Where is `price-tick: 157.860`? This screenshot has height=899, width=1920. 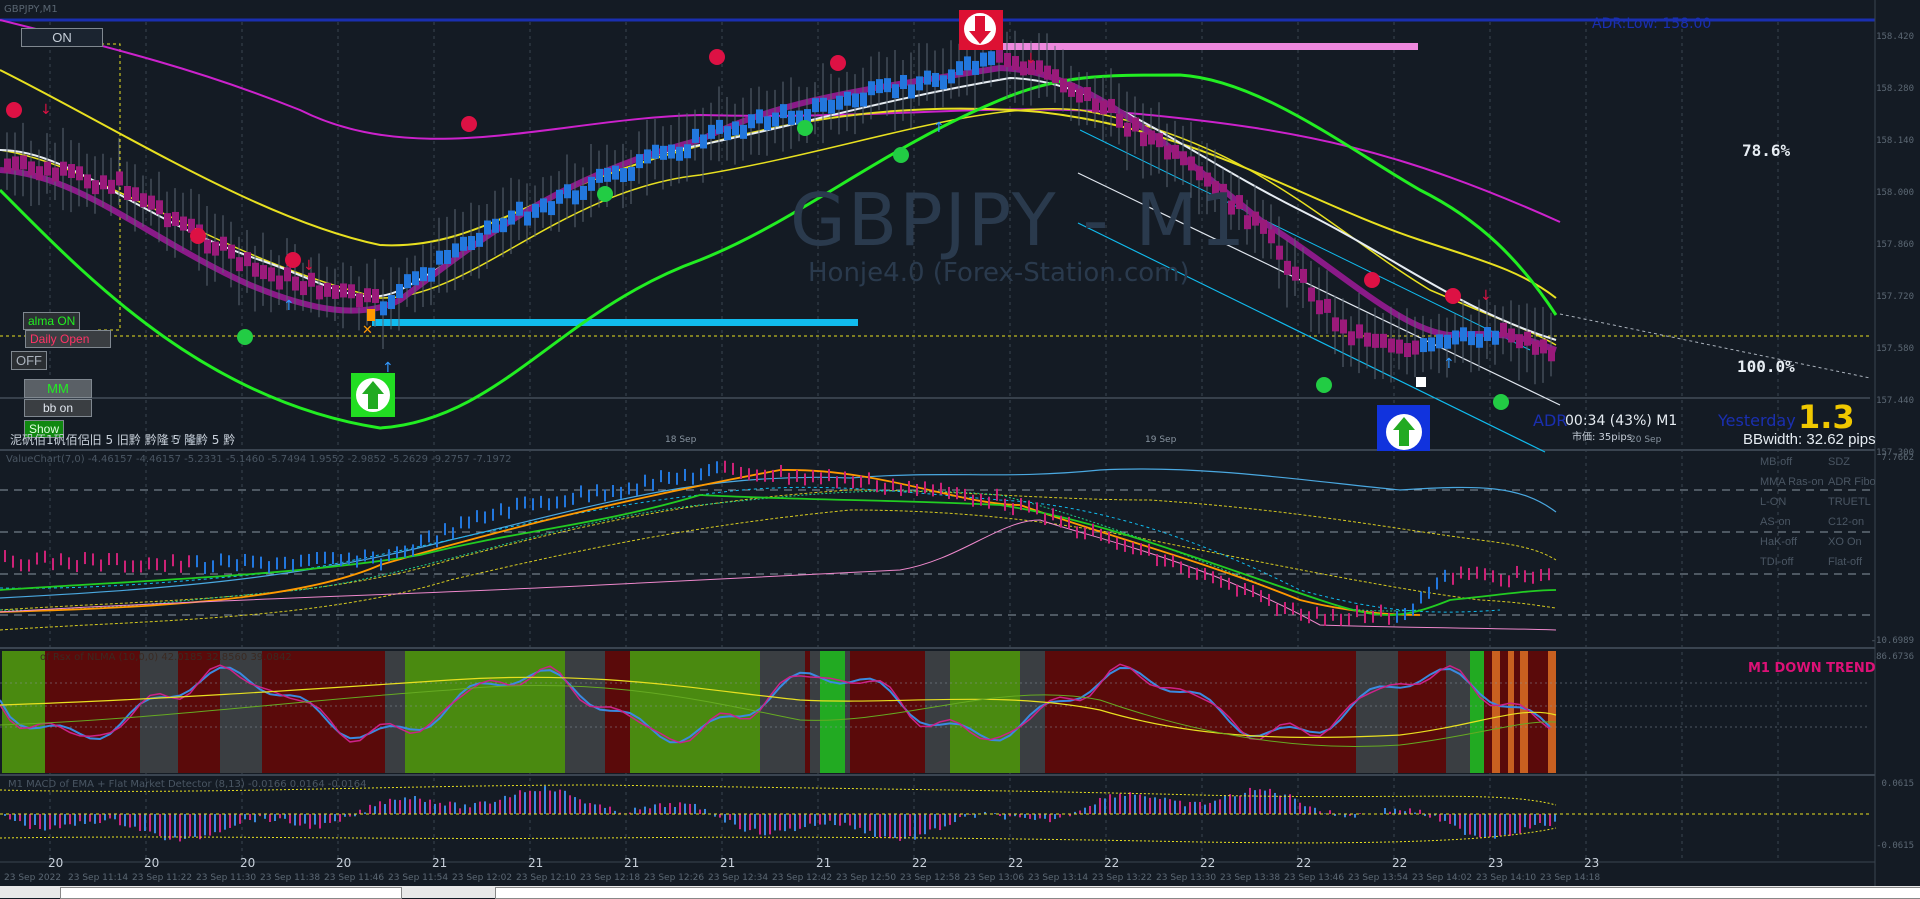 price-tick: 157.860 is located at coordinates (1895, 245).